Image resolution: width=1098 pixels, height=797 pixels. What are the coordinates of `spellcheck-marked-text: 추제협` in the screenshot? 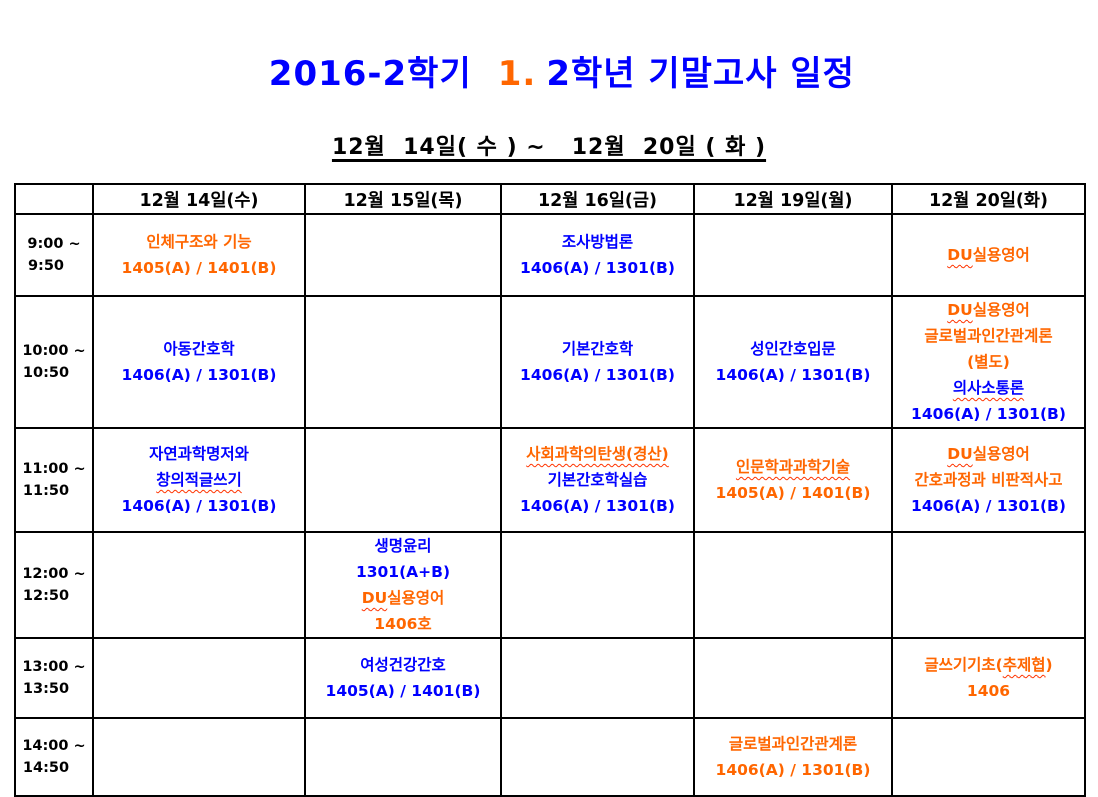 It's located at (1024, 665).